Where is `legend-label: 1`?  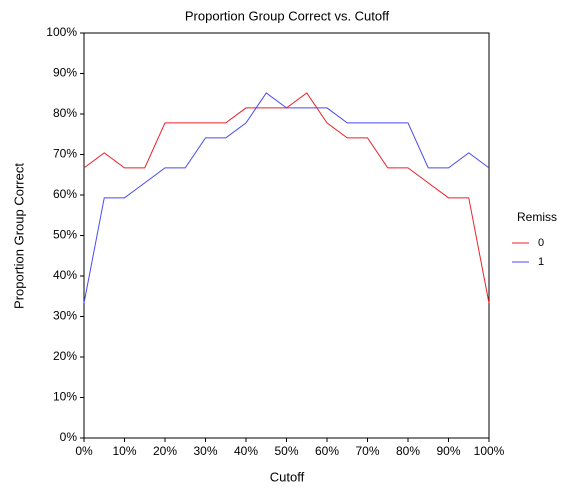
legend-label: 1 is located at coordinates (541, 262).